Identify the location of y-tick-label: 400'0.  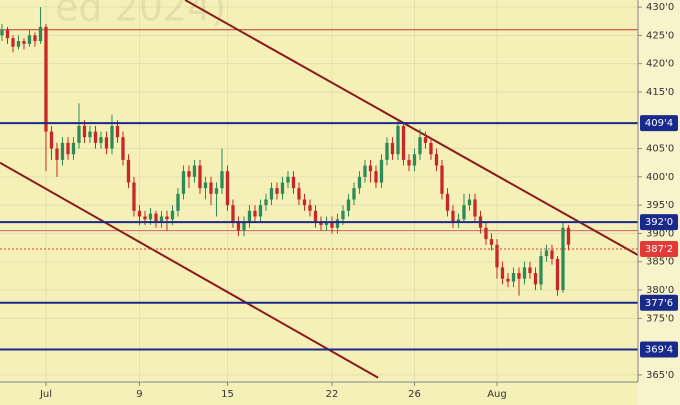
(660, 177).